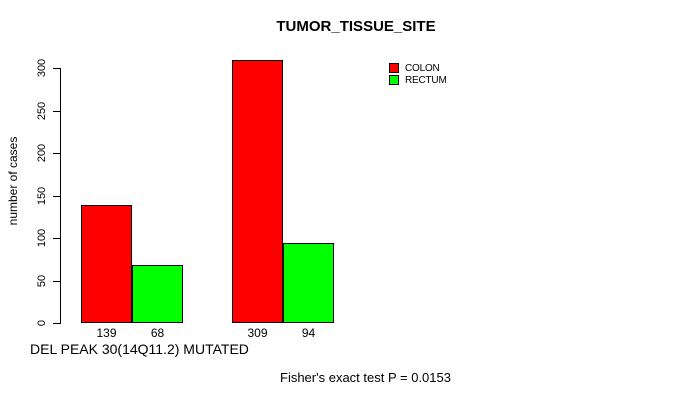 The height and width of the screenshot is (400, 690). What do you see at coordinates (157, 294) in the screenshot?
I see `bar-rectum-group1` at bounding box center [157, 294].